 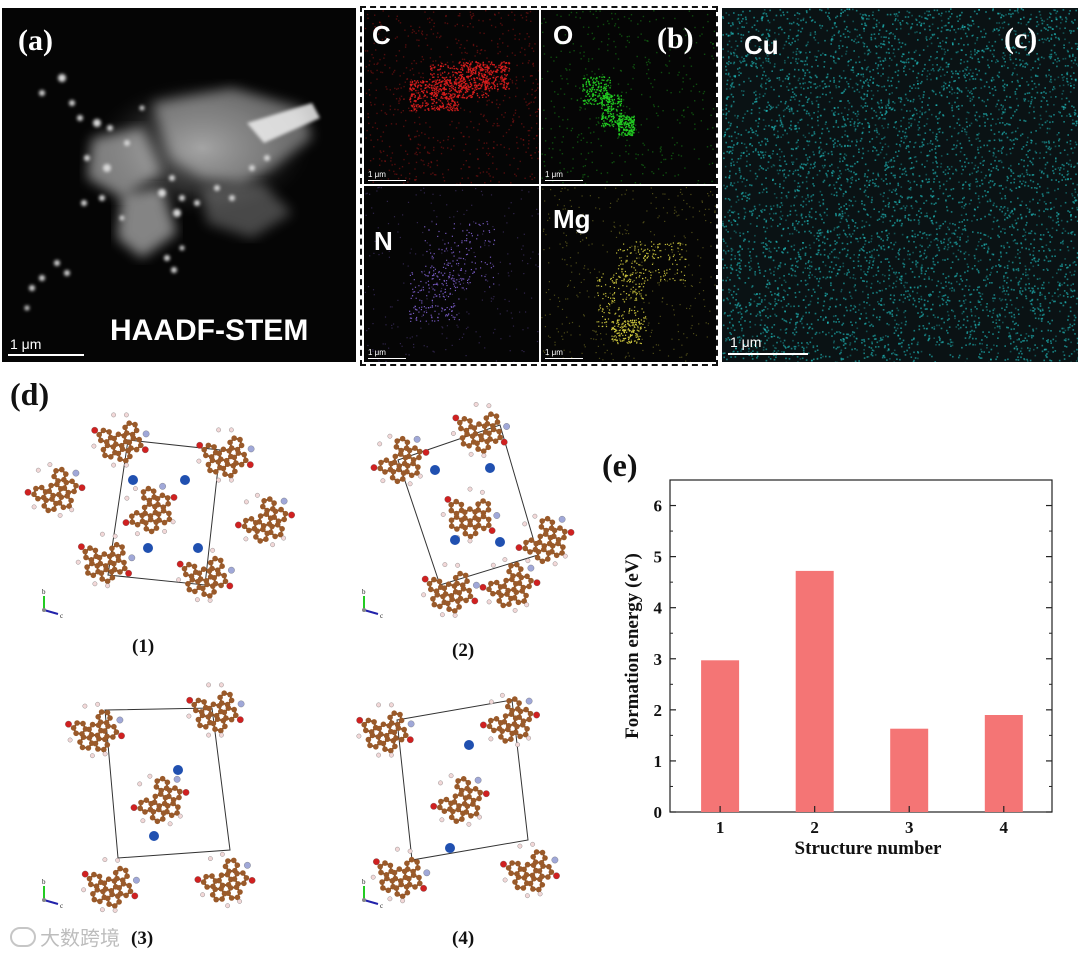 What do you see at coordinates (46, 355) in the screenshot?
I see `panel-a-scale-bar` at bounding box center [46, 355].